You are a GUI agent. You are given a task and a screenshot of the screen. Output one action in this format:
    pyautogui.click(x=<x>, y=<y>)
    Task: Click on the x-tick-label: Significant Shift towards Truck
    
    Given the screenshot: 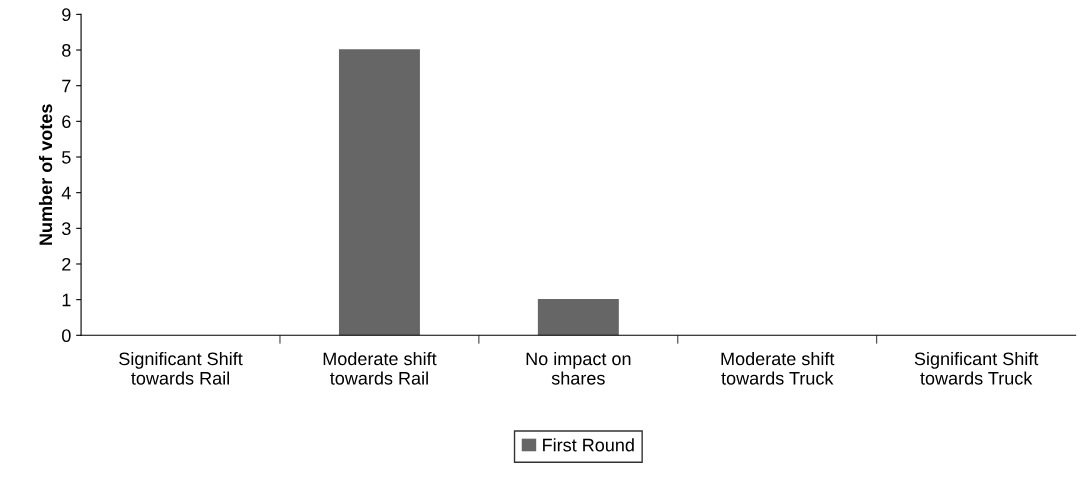 What is the action you would take?
    pyautogui.click(x=976, y=368)
    